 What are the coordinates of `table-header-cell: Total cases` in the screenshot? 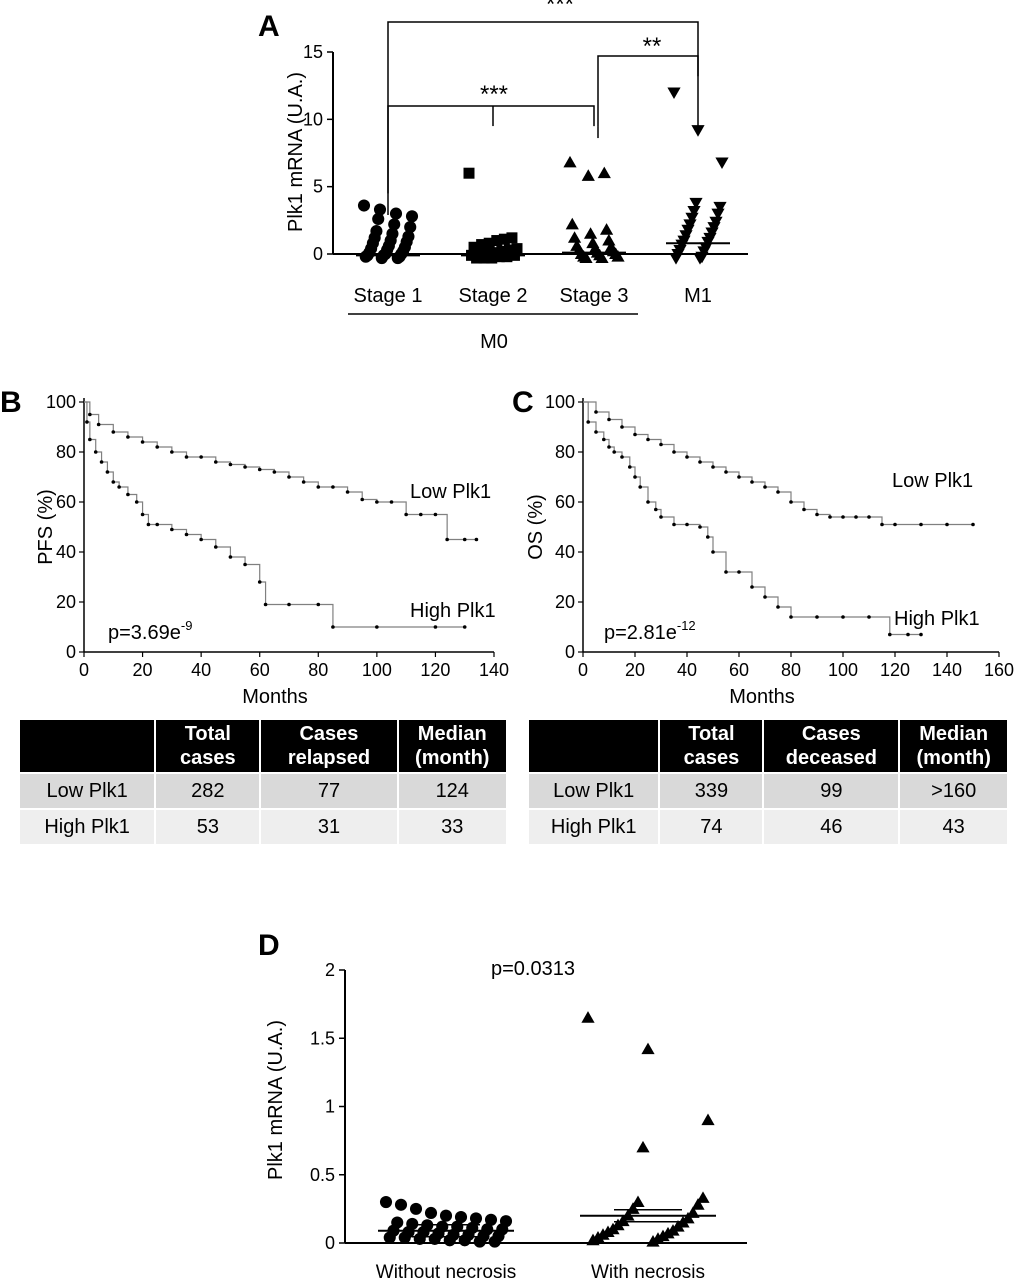 It's located at (711, 746).